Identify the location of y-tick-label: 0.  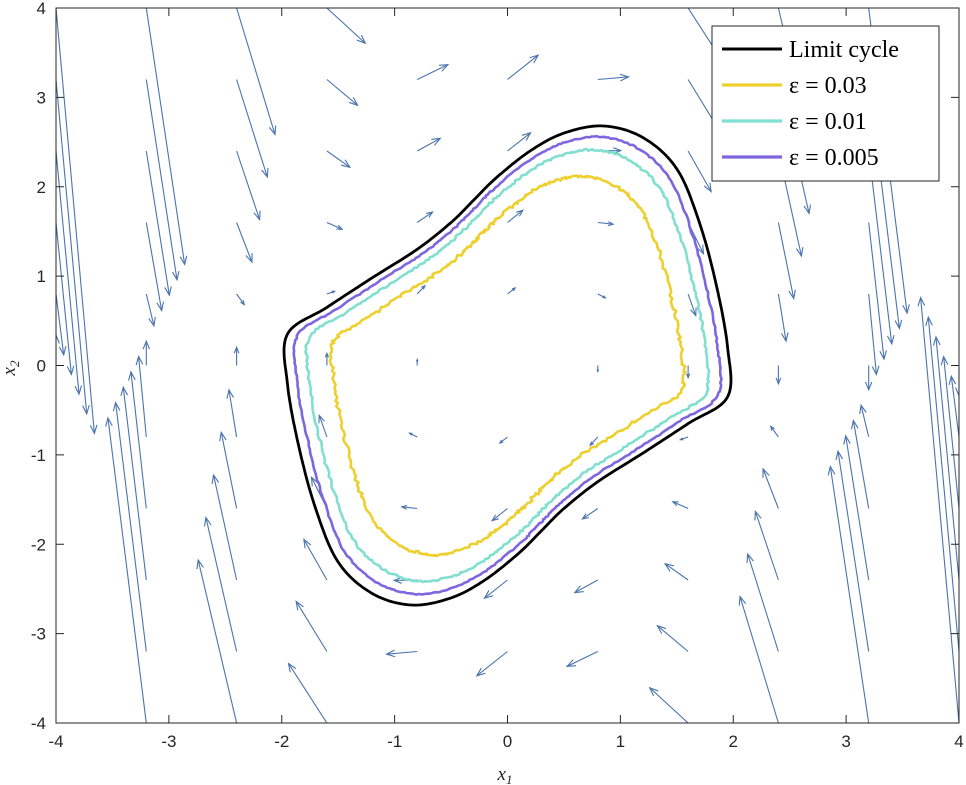
(41, 366).